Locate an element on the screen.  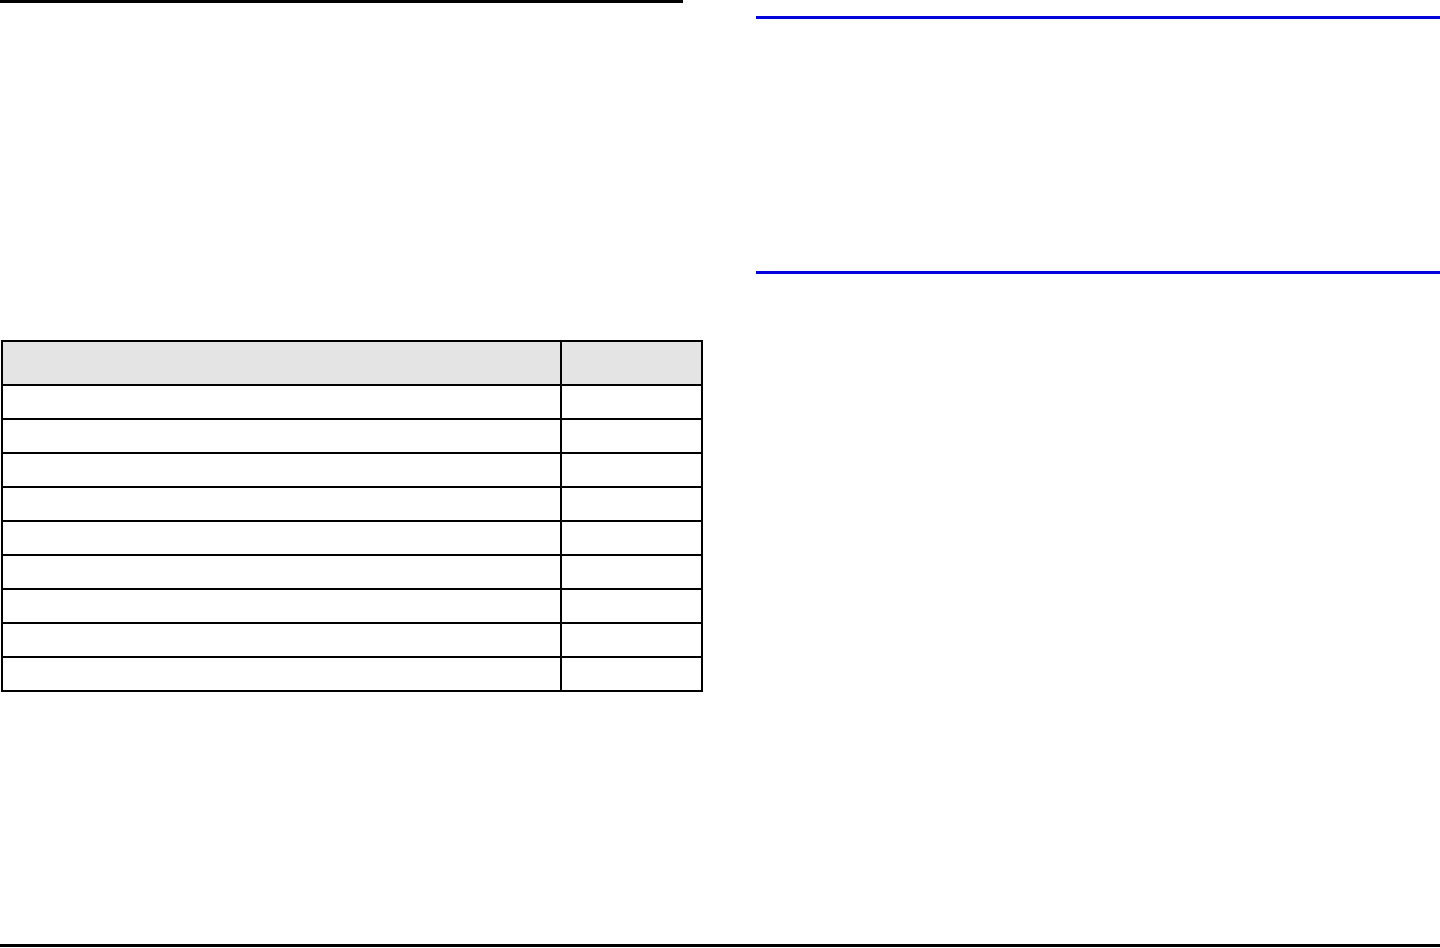
table-header is located at coordinates (352, 363).